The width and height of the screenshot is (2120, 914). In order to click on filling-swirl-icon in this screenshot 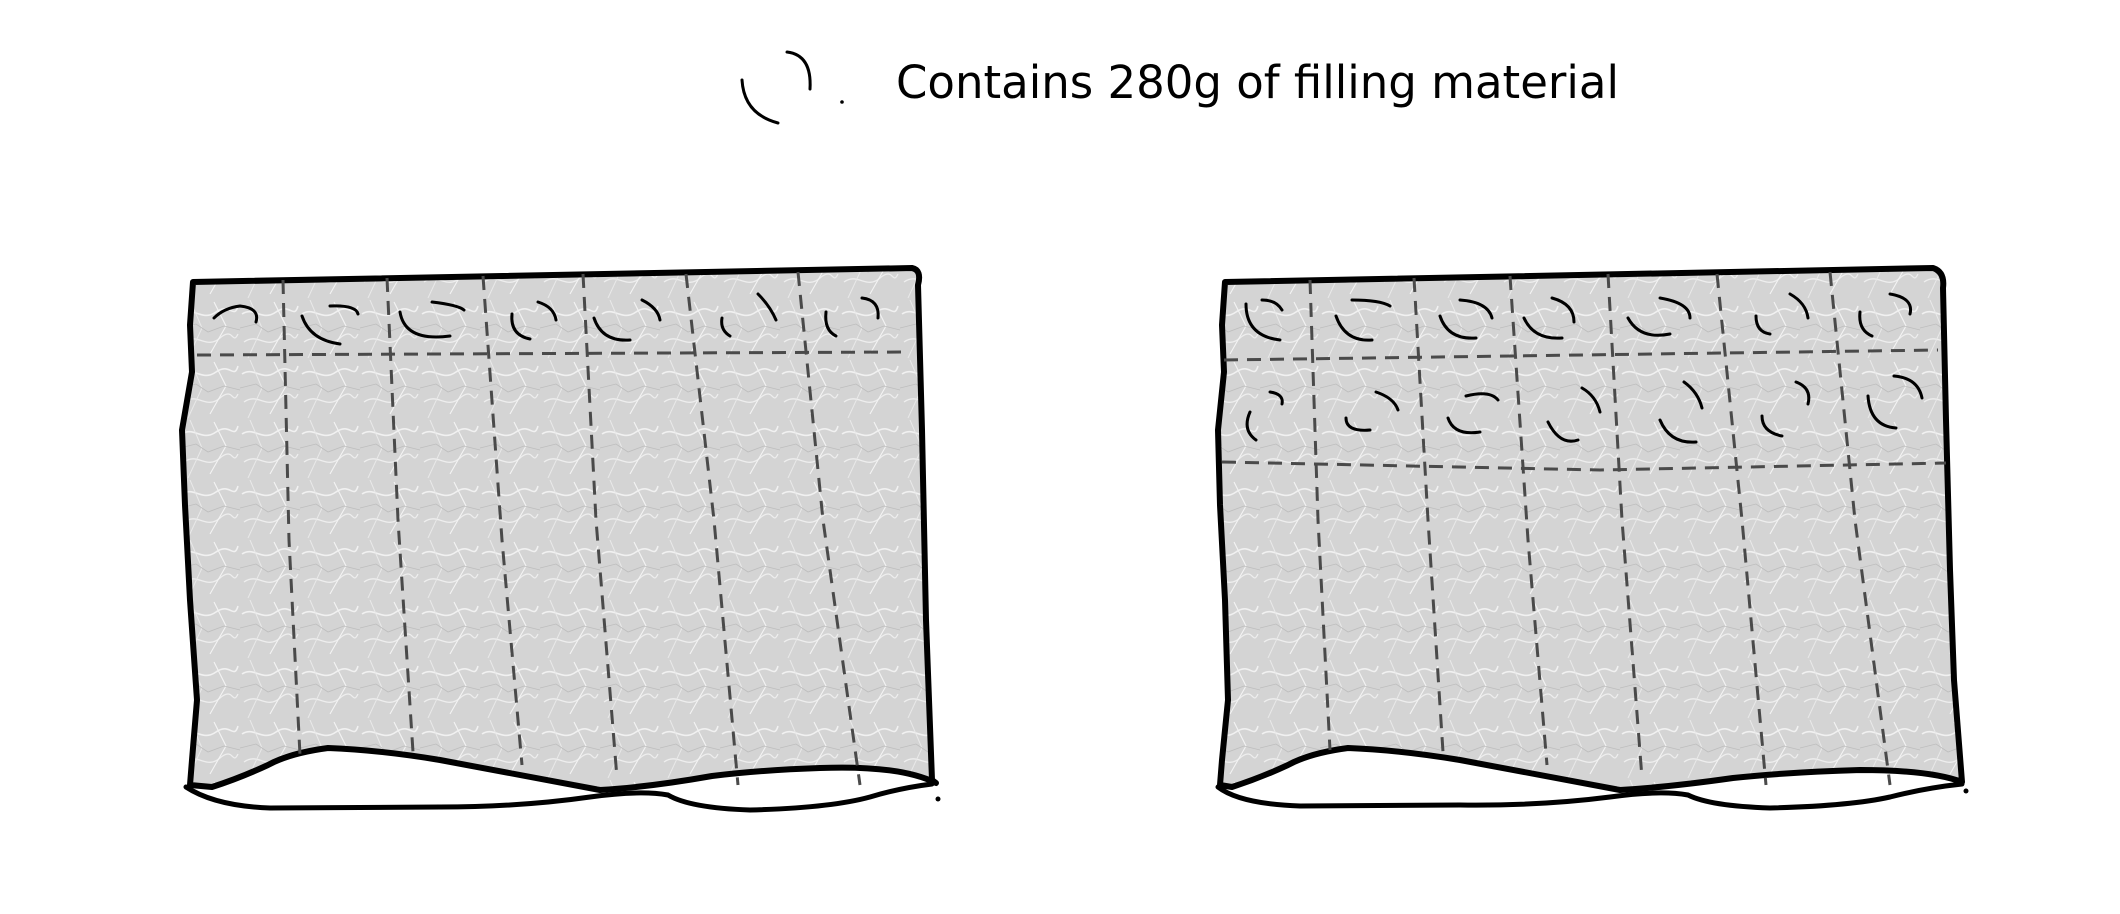, I will do `click(792, 87)`.